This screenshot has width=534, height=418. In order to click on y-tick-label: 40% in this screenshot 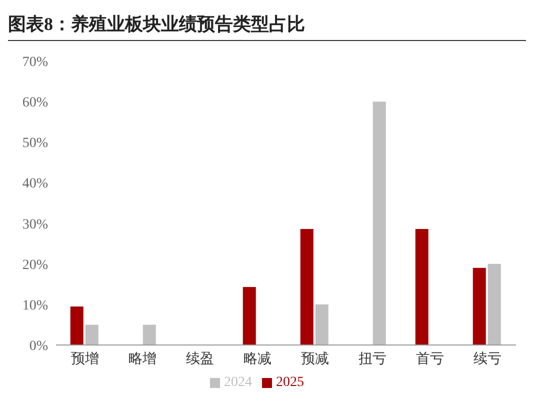, I will do `click(35, 184)`.